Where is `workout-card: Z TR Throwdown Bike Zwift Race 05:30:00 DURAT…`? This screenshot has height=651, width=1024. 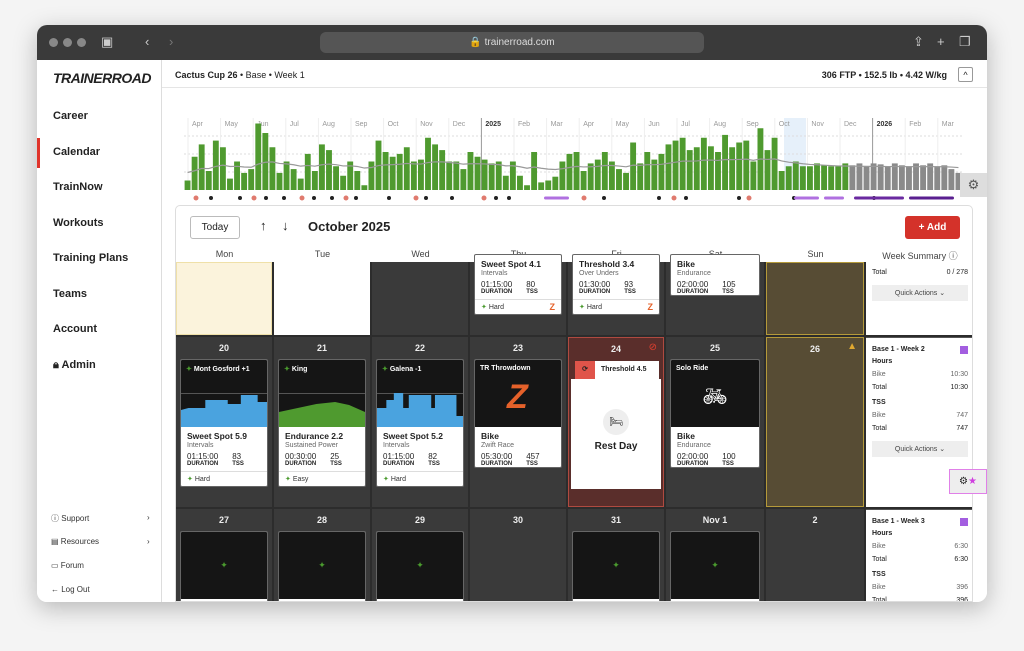 workout-card: Z TR Throwdown Bike Zwift Race 05:30:00 DURAT… is located at coordinates (518, 413).